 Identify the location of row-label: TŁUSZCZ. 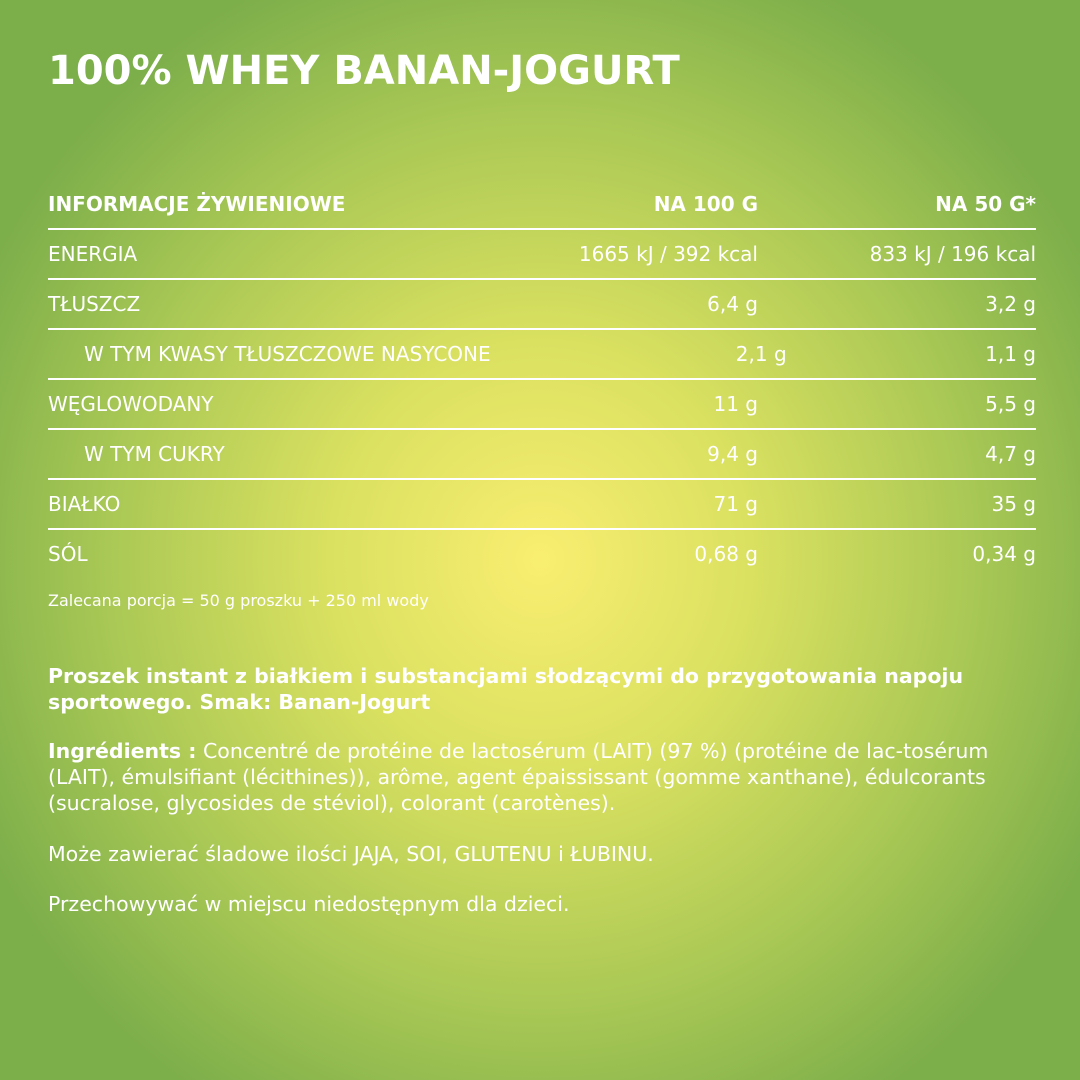
(94, 304).